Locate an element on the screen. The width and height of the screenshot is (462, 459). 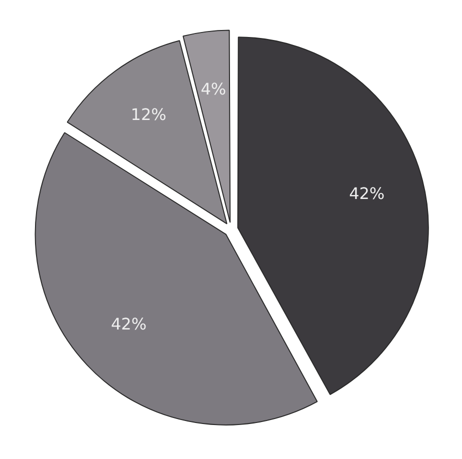
data-label: 12% is located at coordinates (148, 114).